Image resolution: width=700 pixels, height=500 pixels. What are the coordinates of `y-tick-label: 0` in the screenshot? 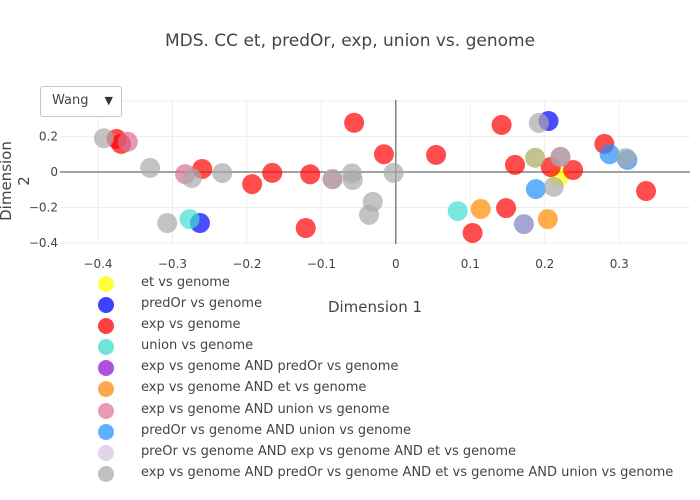 It's located at (54, 172).